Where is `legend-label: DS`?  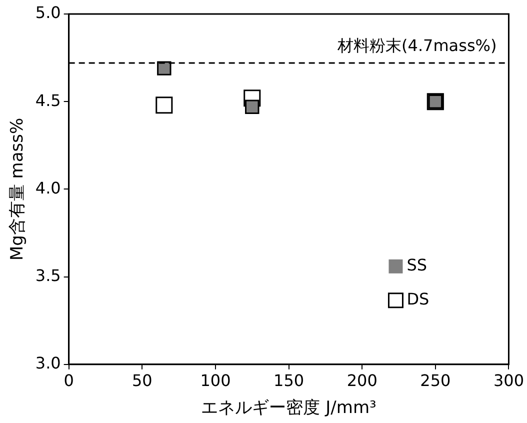
legend-label: DS is located at coordinates (418, 299).